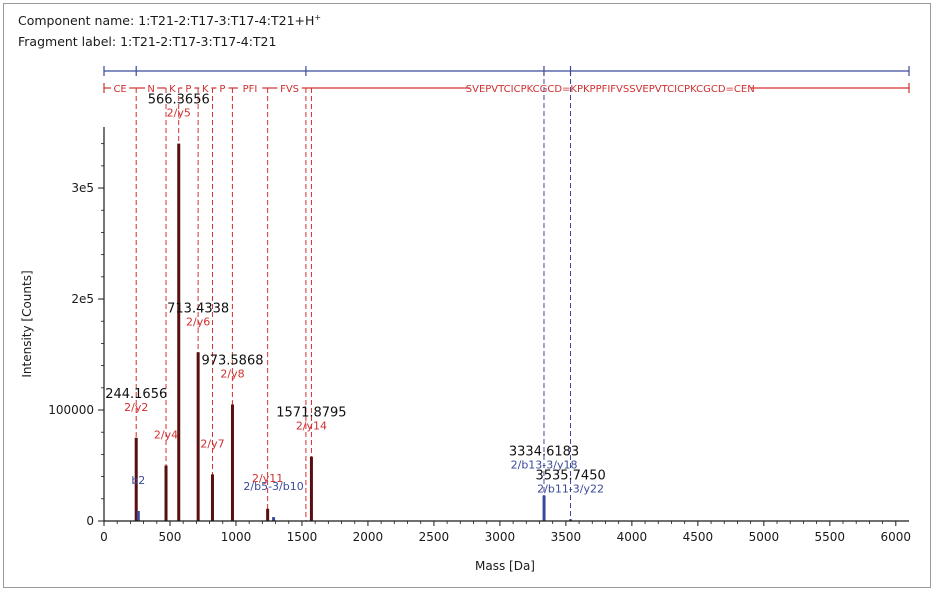 The width and height of the screenshot is (936, 593). What do you see at coordinates (136, 407) in the screenshot?
I see `ion-label: 2/y2` at bounding box center [136, 407].